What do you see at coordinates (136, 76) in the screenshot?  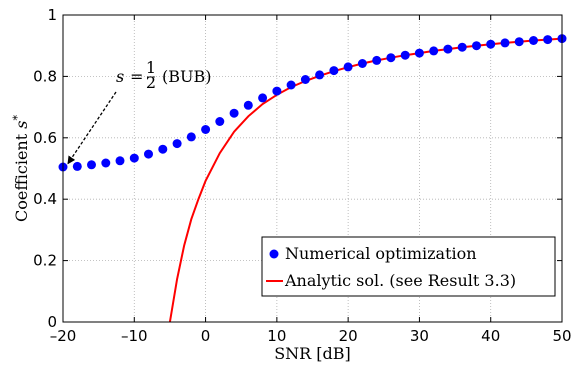 I see `annotation-equals: =` at bounding box center [136, 76].